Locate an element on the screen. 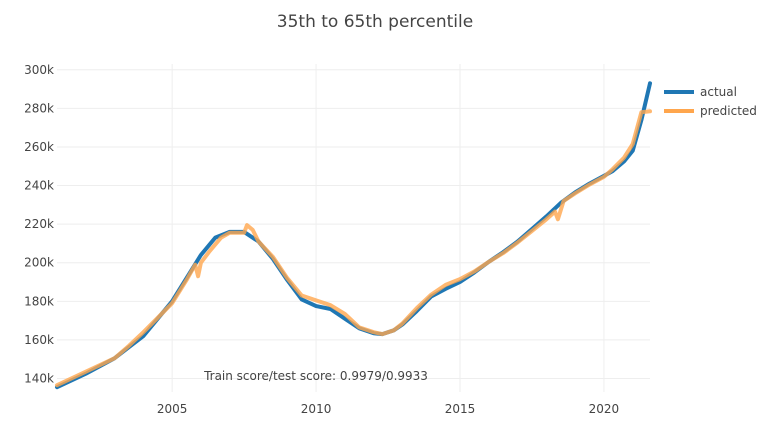 The width and height of the screenshot is (772, 442). x-tick-label: 2015 is located at coordinates (460, 409).